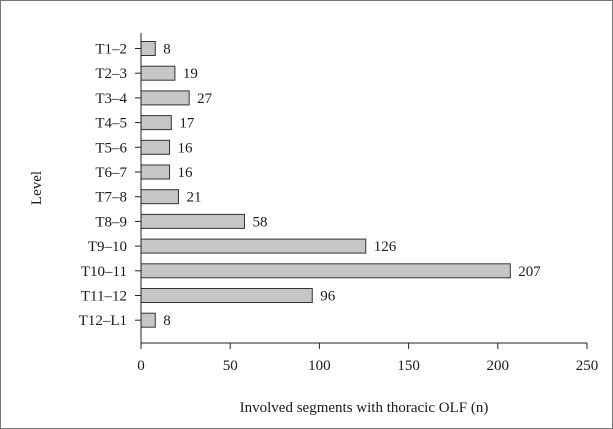 The height and width of the screenshot is (429, 613). I want to click on y-tick-label: T2–3, so click(111, 74).